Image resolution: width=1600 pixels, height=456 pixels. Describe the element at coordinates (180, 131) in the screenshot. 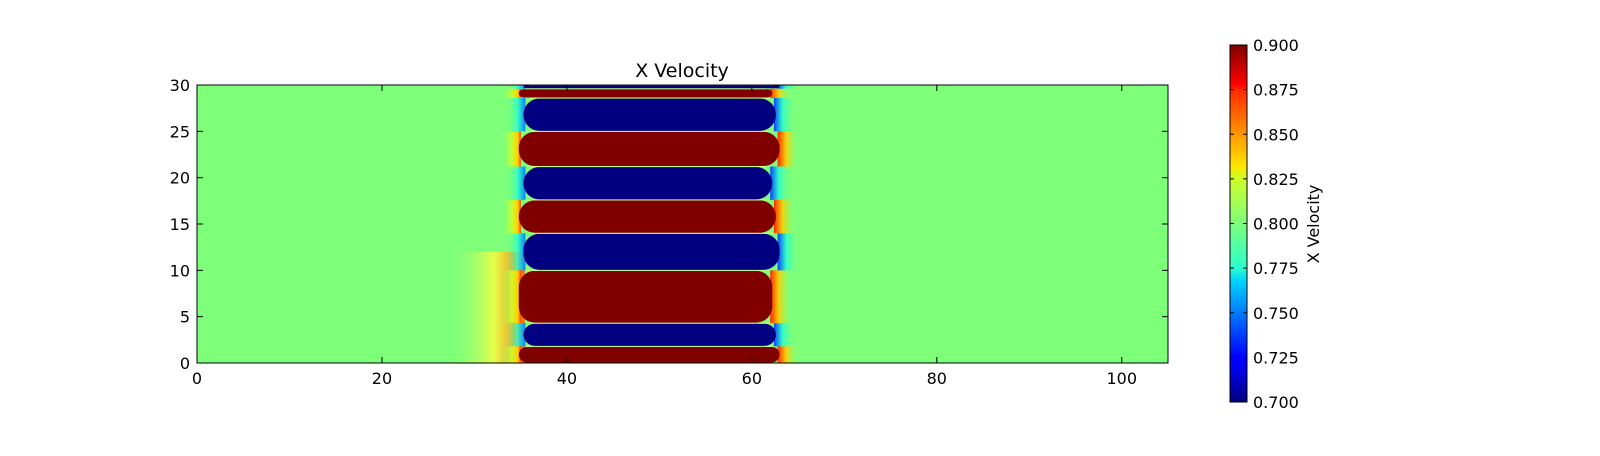

I see `y-tick-label: 25` at that location.